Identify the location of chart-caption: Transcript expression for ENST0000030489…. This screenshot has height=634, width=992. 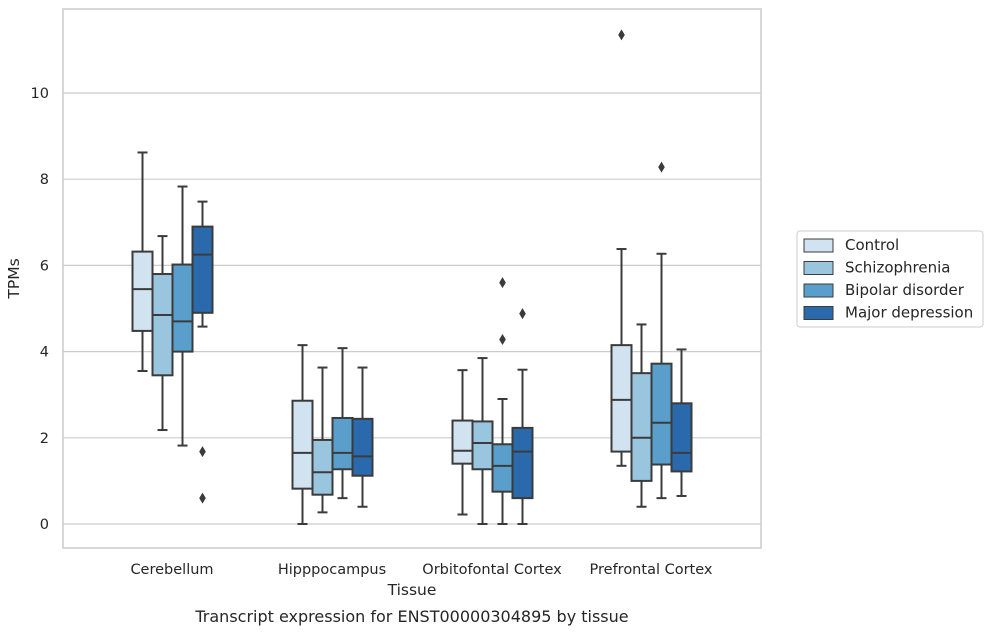
(411, 616).